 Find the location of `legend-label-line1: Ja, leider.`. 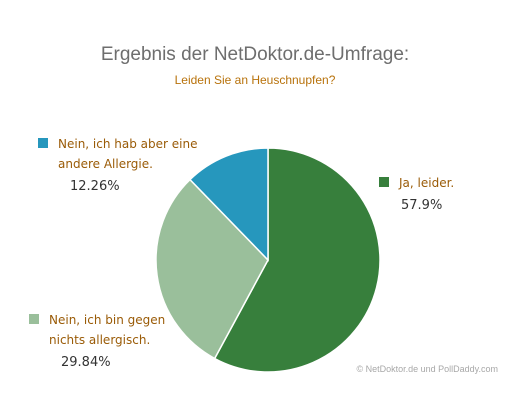

legend-label-line1: Ja, leider. is located at coordinates (427, 183).